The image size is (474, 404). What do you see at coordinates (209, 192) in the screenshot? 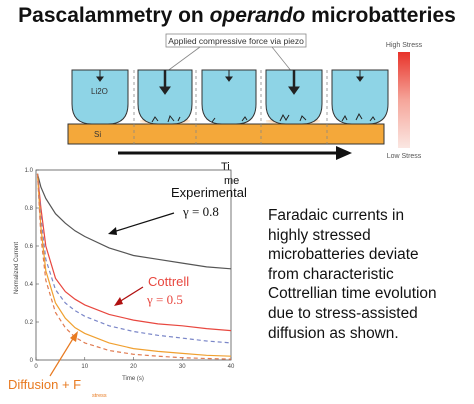
I see `annotation-experimental: Experimental` at bounding box center [209, 192].